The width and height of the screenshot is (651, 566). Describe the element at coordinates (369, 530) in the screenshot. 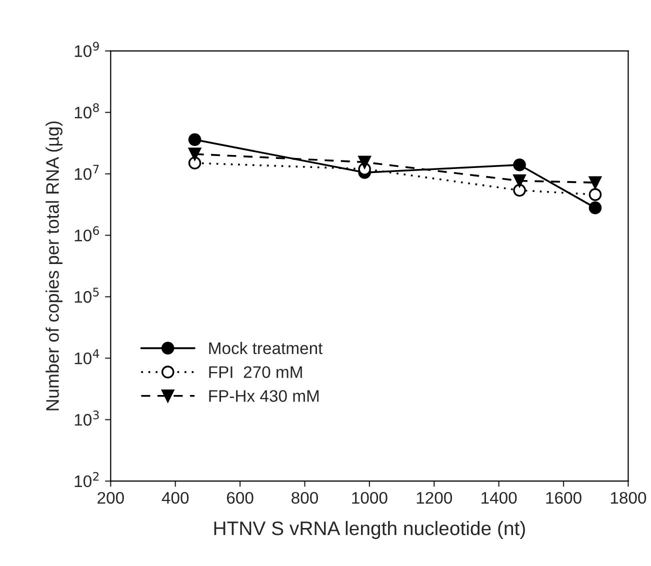

I see `x-axis-title: HTNV S vRNA length nucleotide (nt)` at that location.